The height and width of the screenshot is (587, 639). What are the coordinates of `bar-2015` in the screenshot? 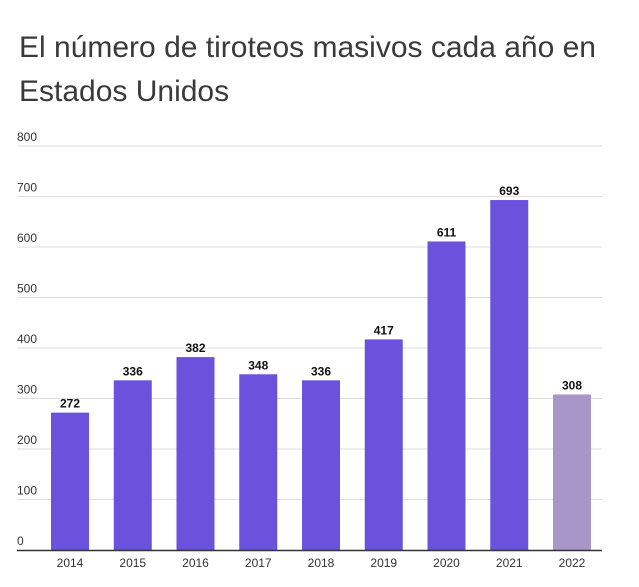 It's located at (132, 465).